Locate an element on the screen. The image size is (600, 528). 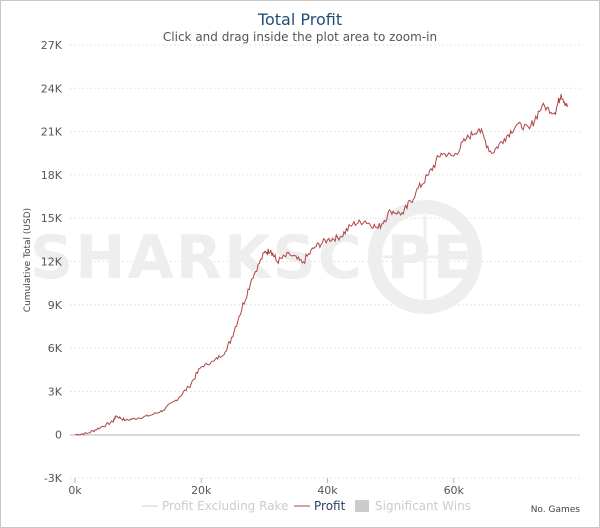
x-tick-label: 60k is located at coordinates (454, 490).